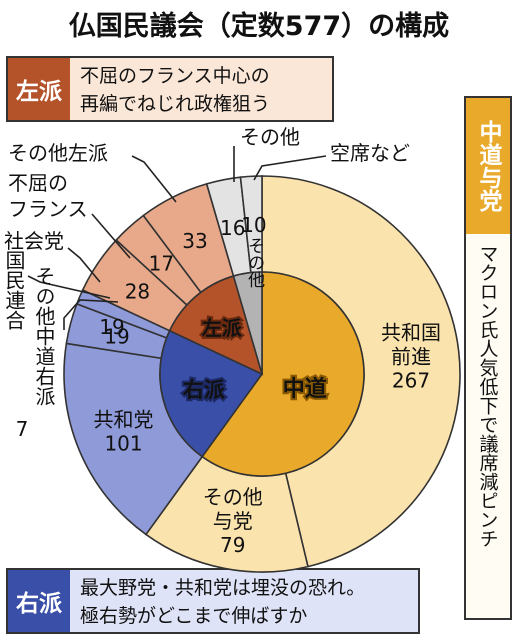 This screenshot has width=518, height=640. I want to click on outer-name-2-0: 共和党, so click(124, 420).